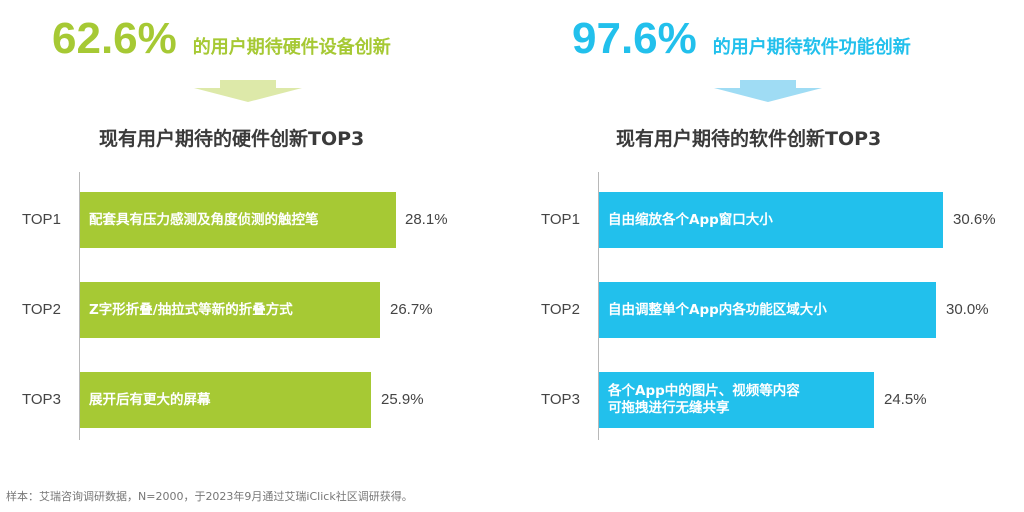 The width and height of the screenshot is (1024, 512). What do you see at coordinates (41, 399) in the screenshot?
I see `hardware-rank-3: TOP3` at bounding box center [41, 399].